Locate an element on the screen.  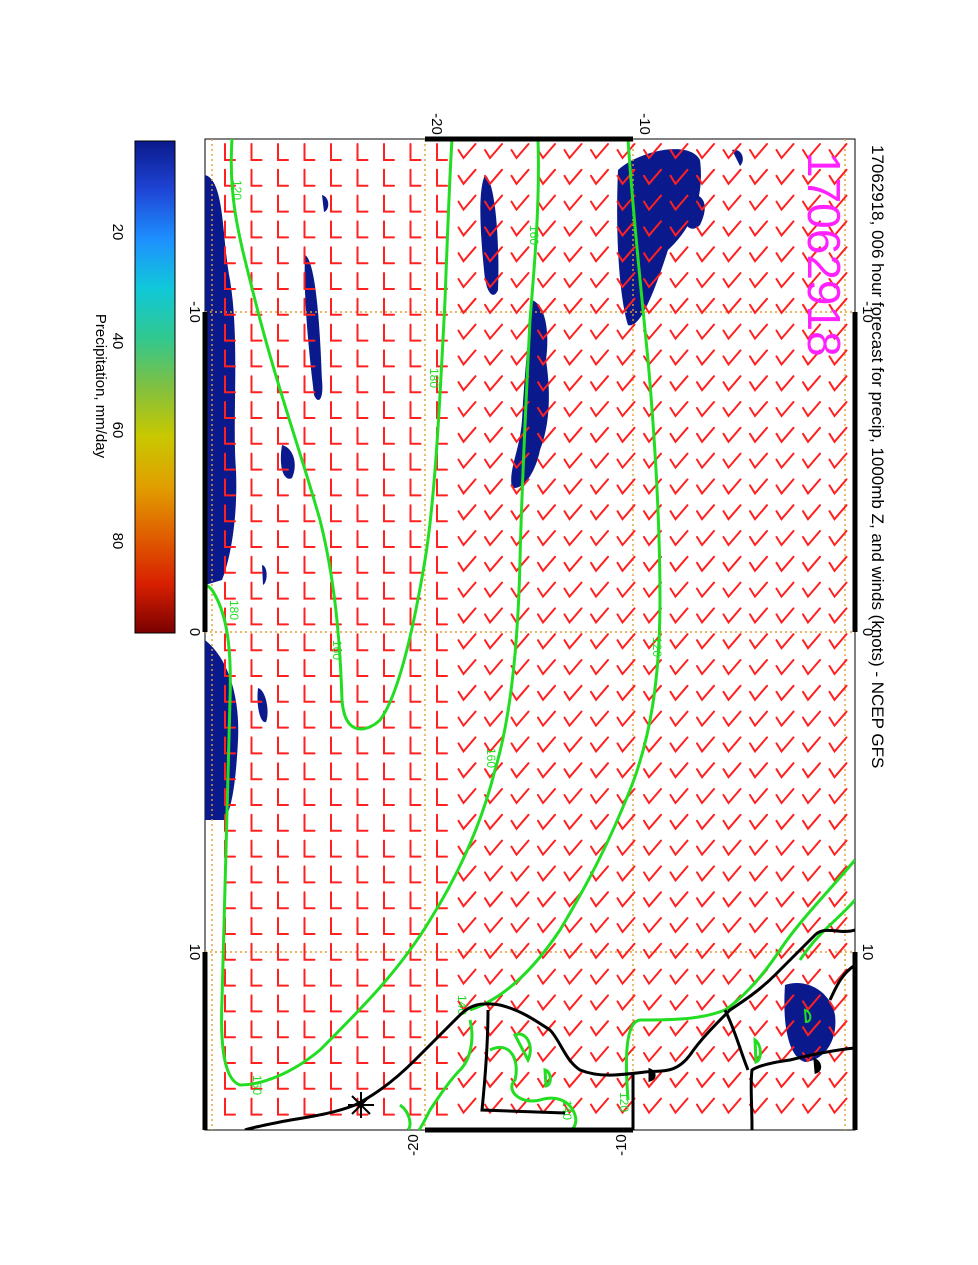
lat-label-bottom: -10 is located at coordinates (621, 1145).